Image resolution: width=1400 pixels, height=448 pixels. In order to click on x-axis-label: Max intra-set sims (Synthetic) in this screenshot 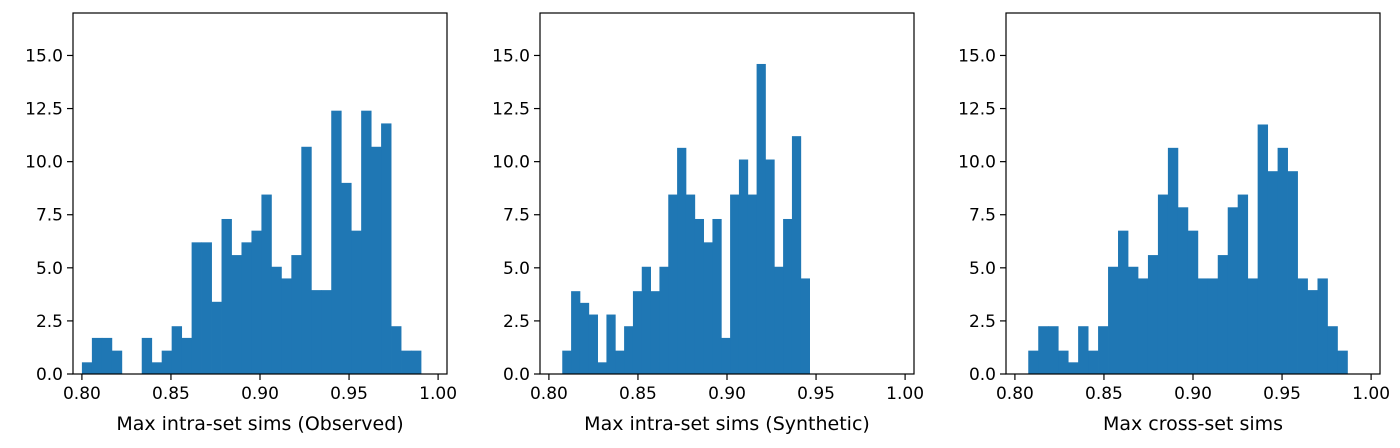, I will do `click(727, 424)`.